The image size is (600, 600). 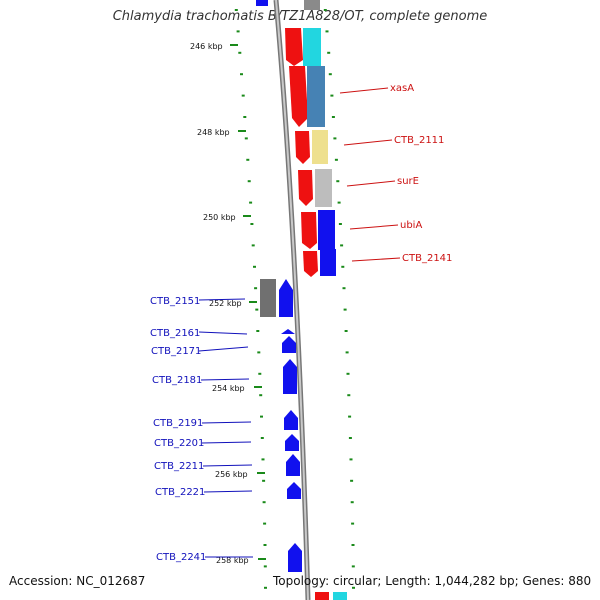 I want to click on accession-text: Accession: NC_012687, so click(x=77, y=581).